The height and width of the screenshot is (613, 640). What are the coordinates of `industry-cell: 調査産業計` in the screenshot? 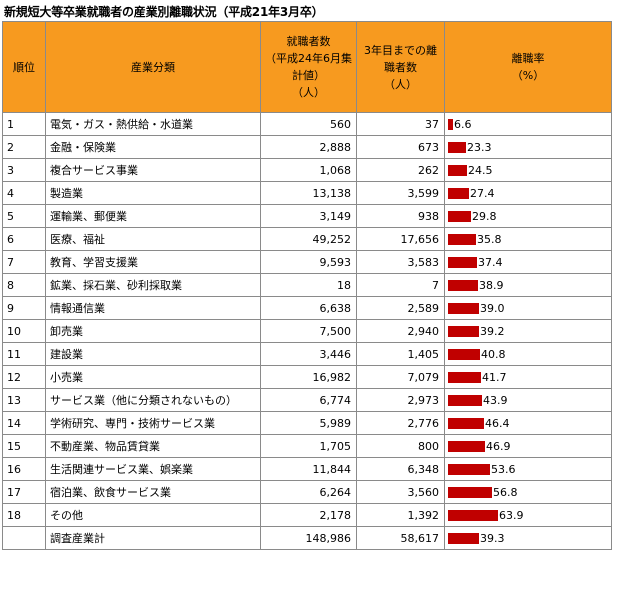 It's located at (153, 538).